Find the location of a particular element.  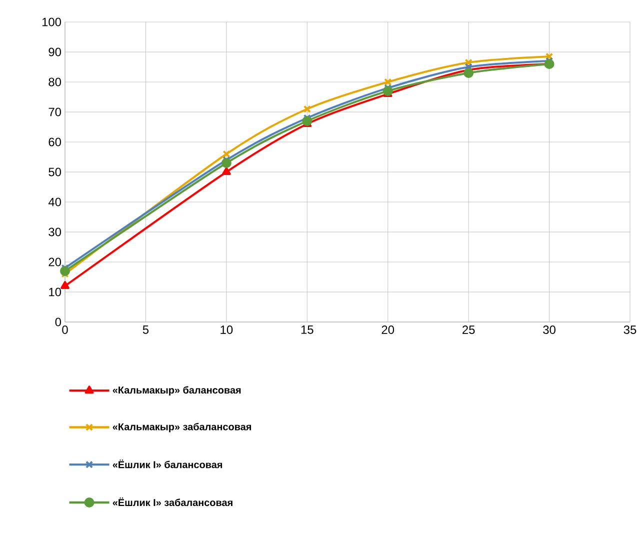

x-tick-label: 0 is located at coordinates (65, 330).